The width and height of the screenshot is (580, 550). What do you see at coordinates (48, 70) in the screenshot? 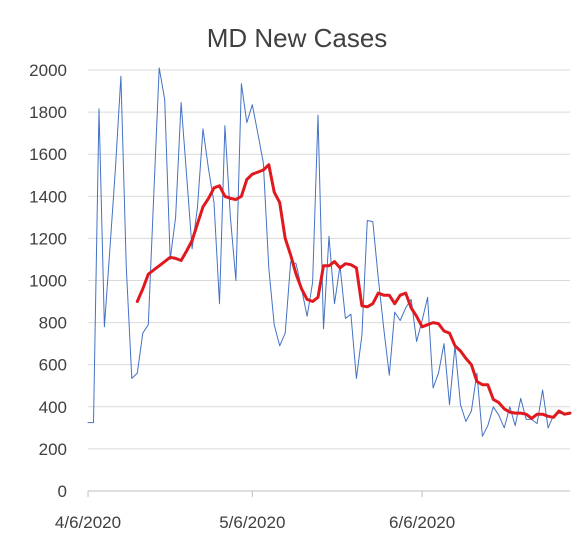
I see `y-tick-label: 2000` at bounding box center [48, 70].